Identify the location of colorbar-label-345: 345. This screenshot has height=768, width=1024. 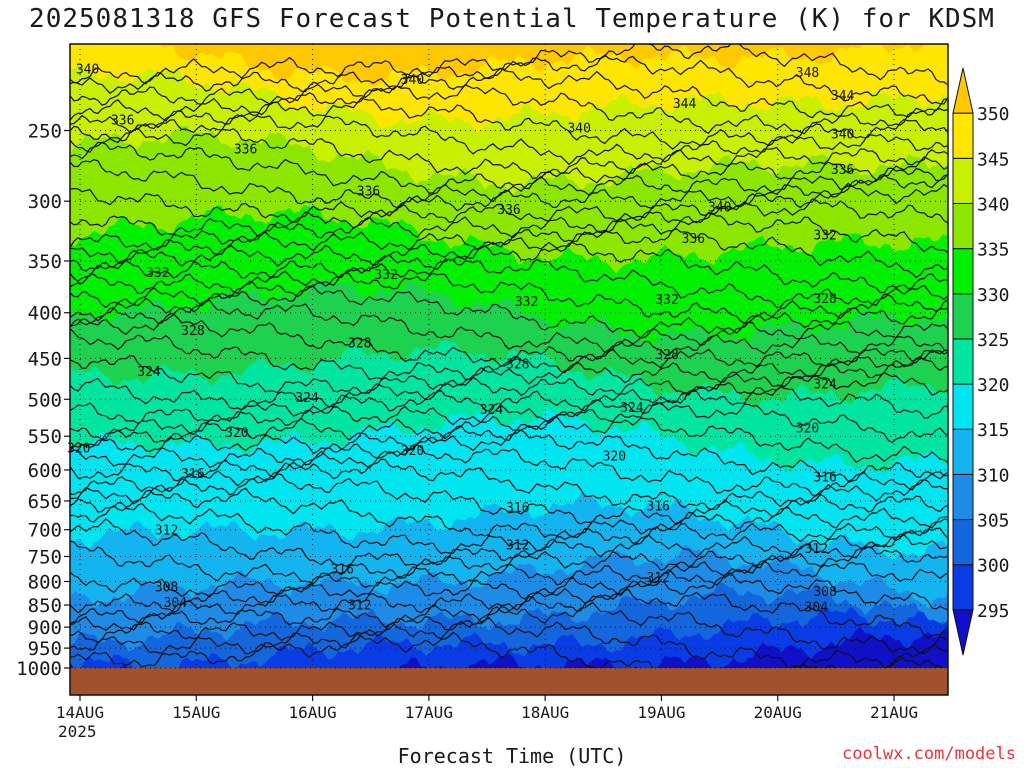
(993, 159).